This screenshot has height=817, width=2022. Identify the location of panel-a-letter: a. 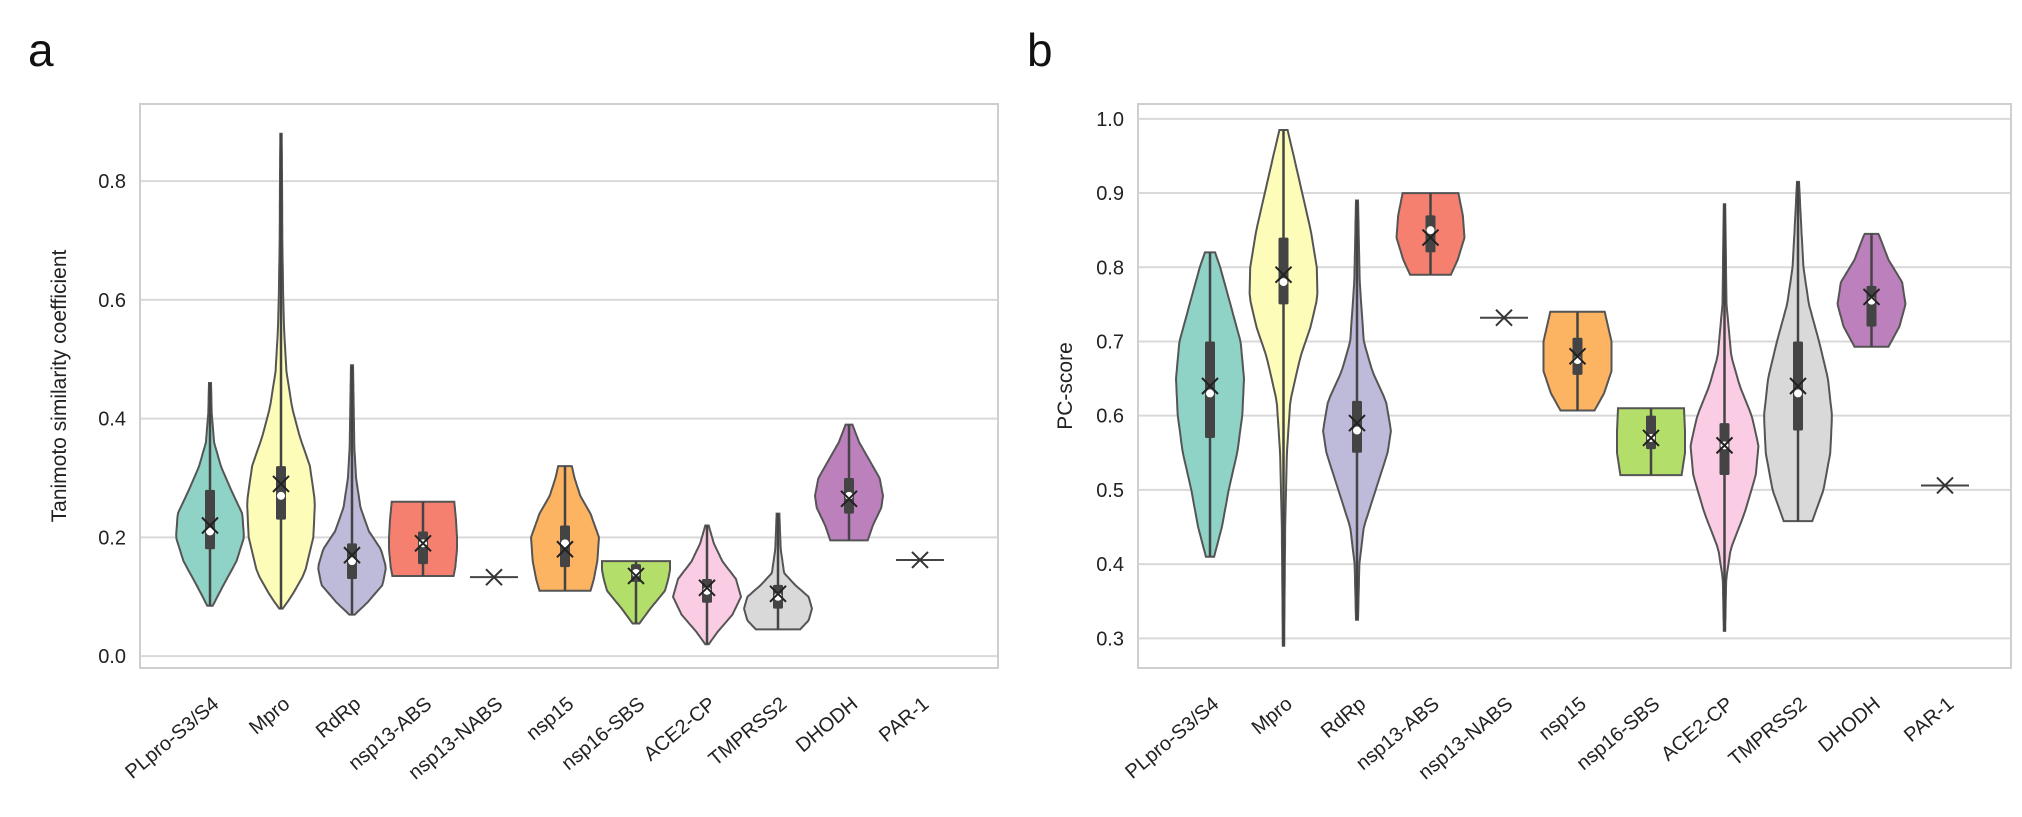
(41, 50).